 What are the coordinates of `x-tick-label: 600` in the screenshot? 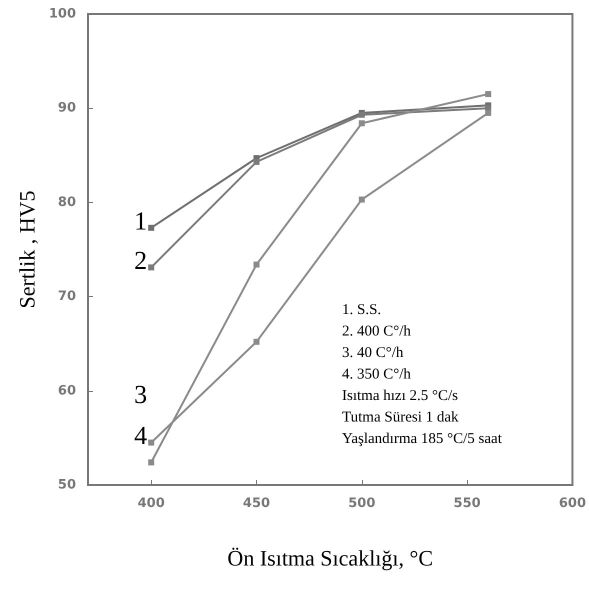 It's located at (572, 503).